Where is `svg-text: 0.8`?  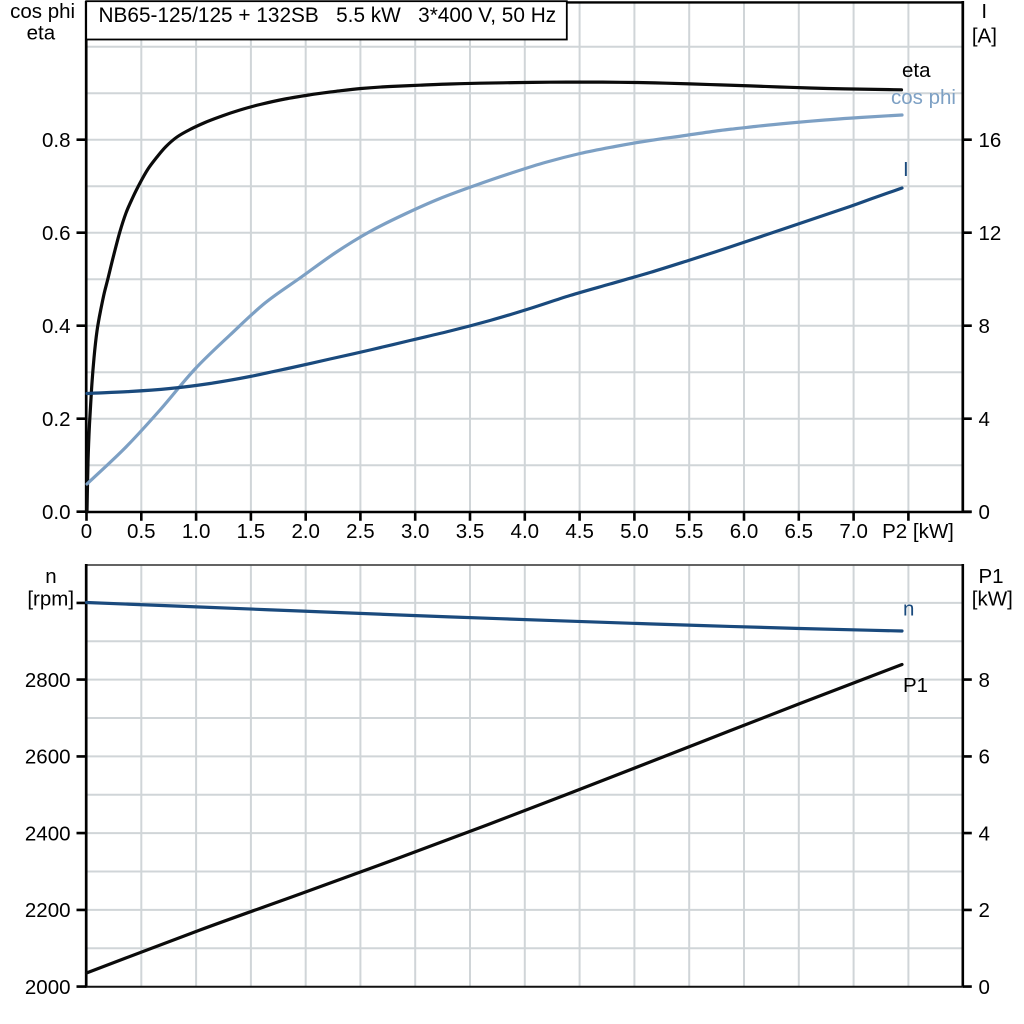 svg-text: 0.8 is located at coordinates (56, 140).